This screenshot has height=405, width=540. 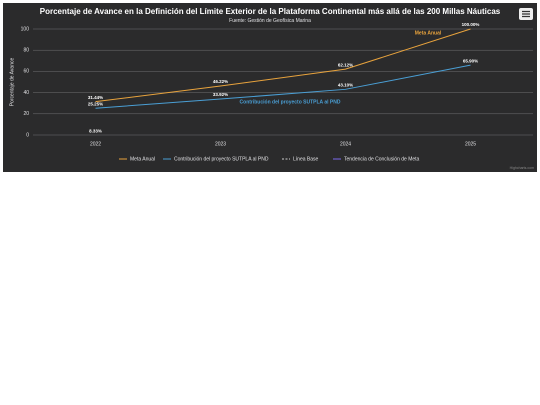 What do you see at coordinates (522, 168) in the screenshot?
I see `credits: Highcharts.com` at bounding box center [522, 168].